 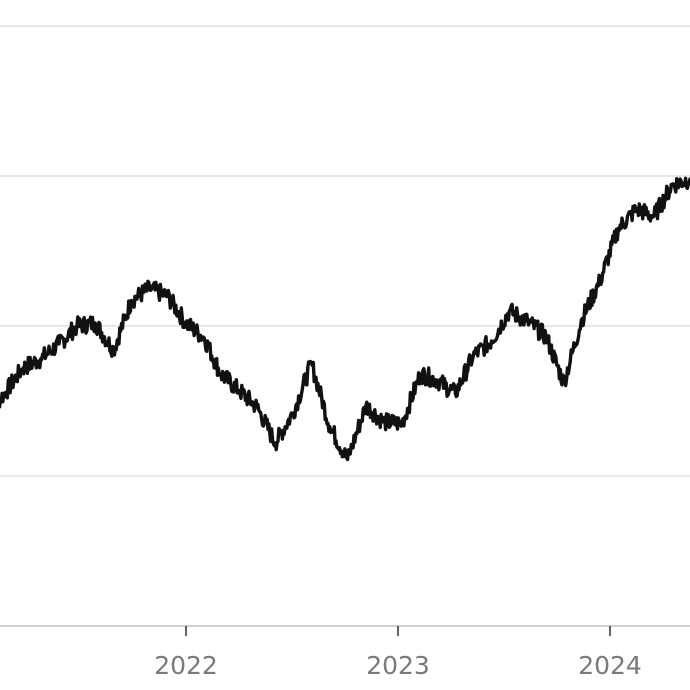 I want to click on x-tick-label: 2024, so click(x=610, y=665).